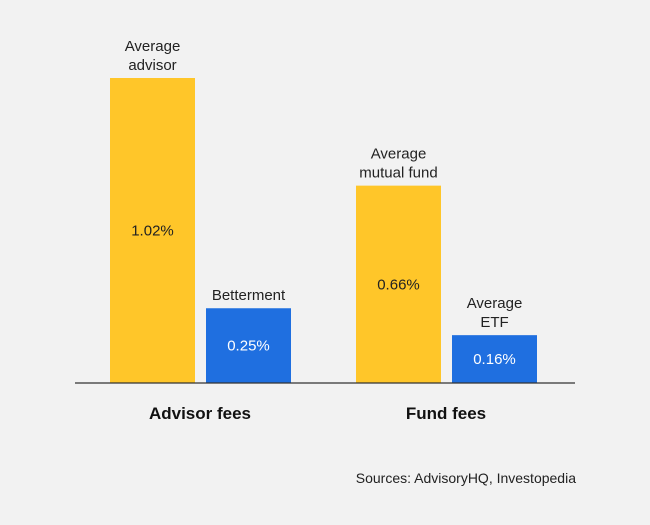  Describe the element at coordinates (446, 413) in the screenshot. I see `group-label: Fund fees` at that location.